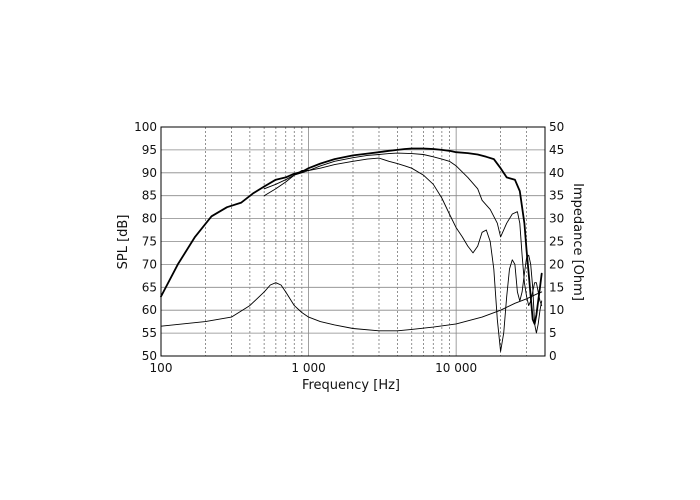  Describe the element at coordinates (149, 173) in the screenshot. I see `y-tick-label: 90` at that location.